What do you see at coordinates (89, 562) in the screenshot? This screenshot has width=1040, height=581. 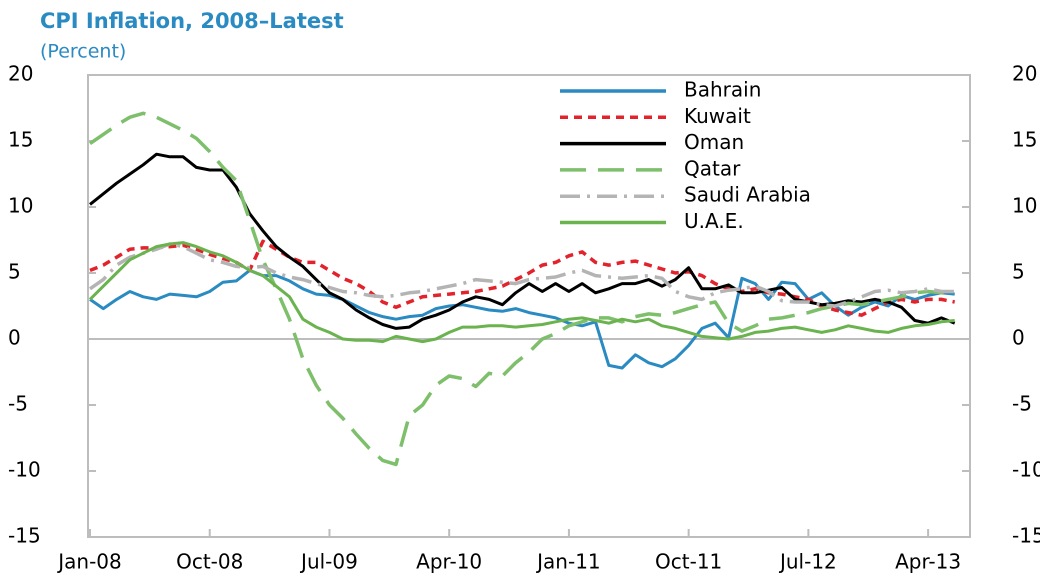 I see `x-tick-label: Jan-08` at bounding box center [89, 562].